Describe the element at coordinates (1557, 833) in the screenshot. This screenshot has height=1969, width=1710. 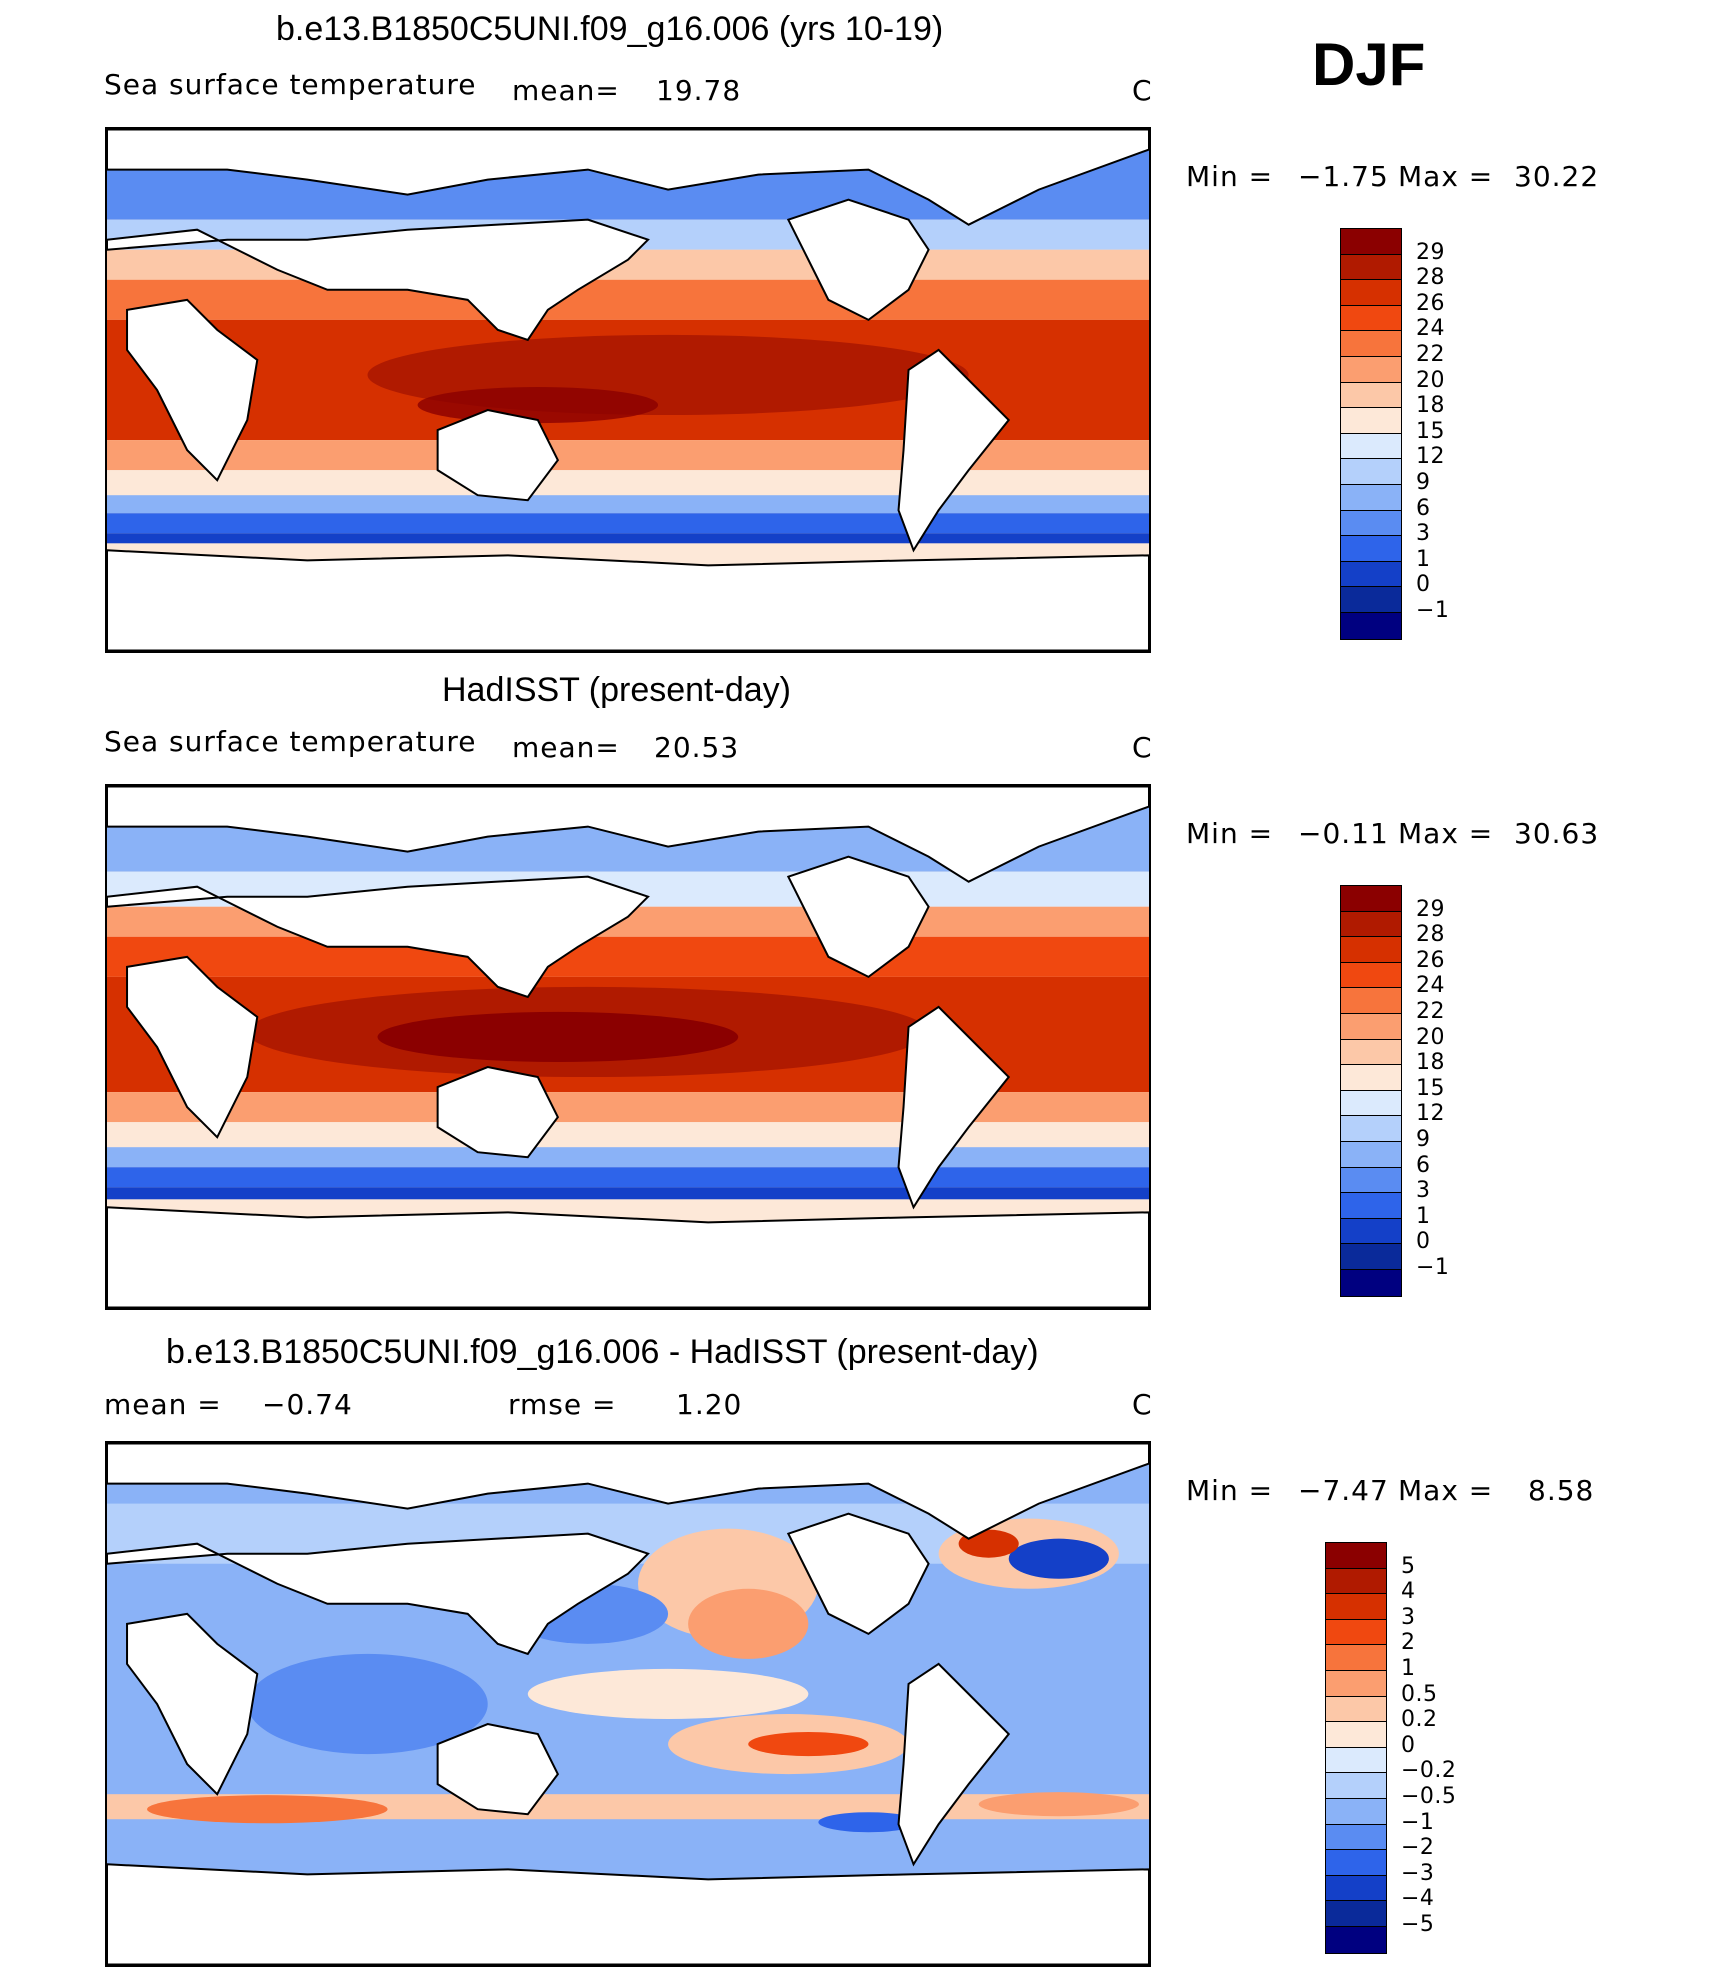
I see `panel-2-max-value: 30.63` at that location.